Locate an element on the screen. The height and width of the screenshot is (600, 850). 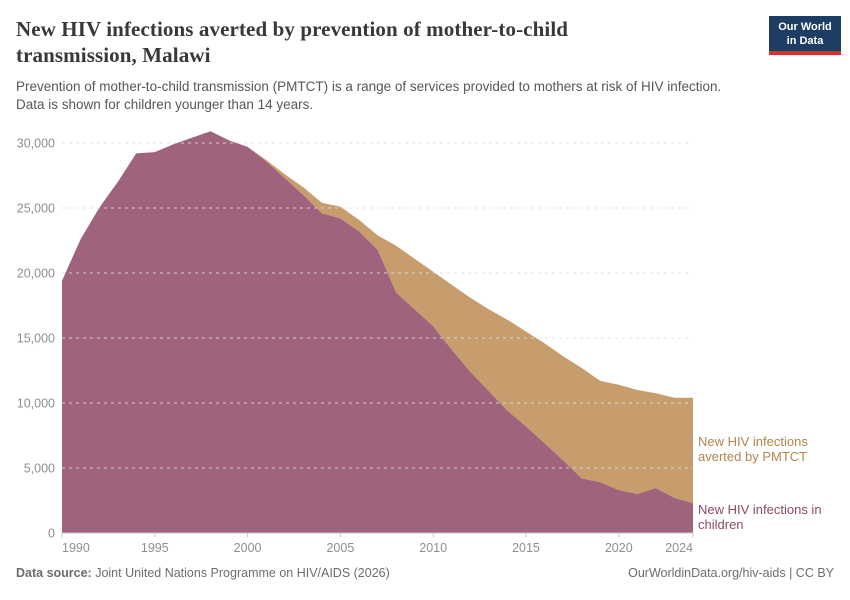
y-axis-tick-label: 0 is located at coordinates (51, 534).